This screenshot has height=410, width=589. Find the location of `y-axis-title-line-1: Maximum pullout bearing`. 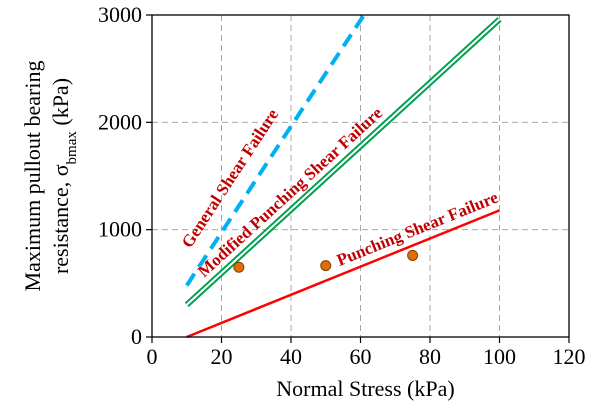

y-axis-title-line-1: Maximum pullout bearing is located at coordinates (32, 176).